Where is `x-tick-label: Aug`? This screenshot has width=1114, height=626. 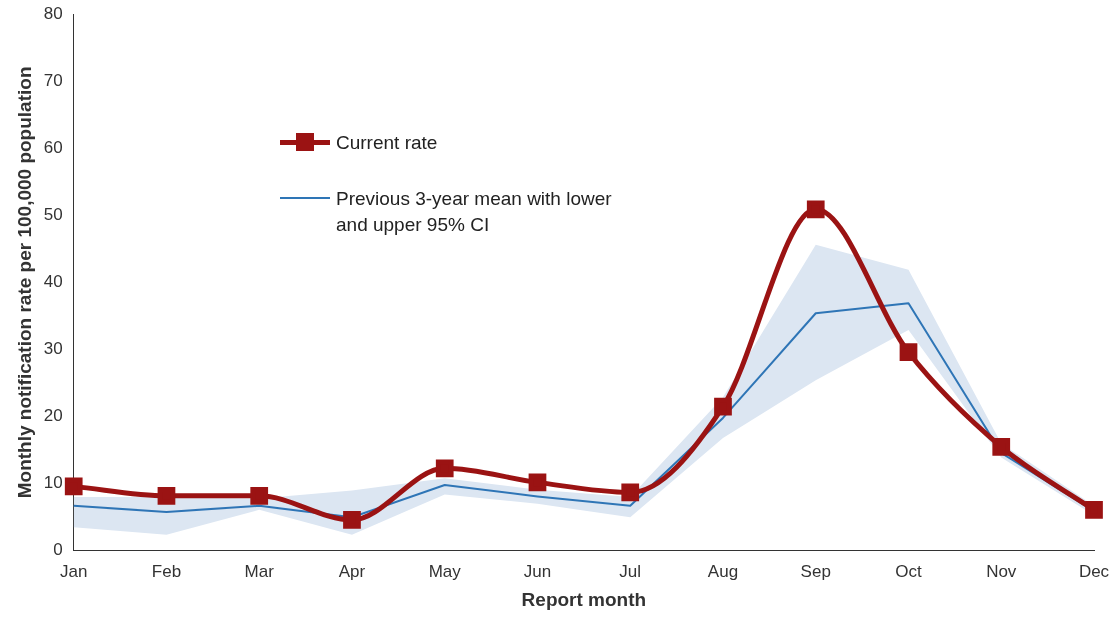
x-tick-label: Aug is located at coordinates (723, 571).